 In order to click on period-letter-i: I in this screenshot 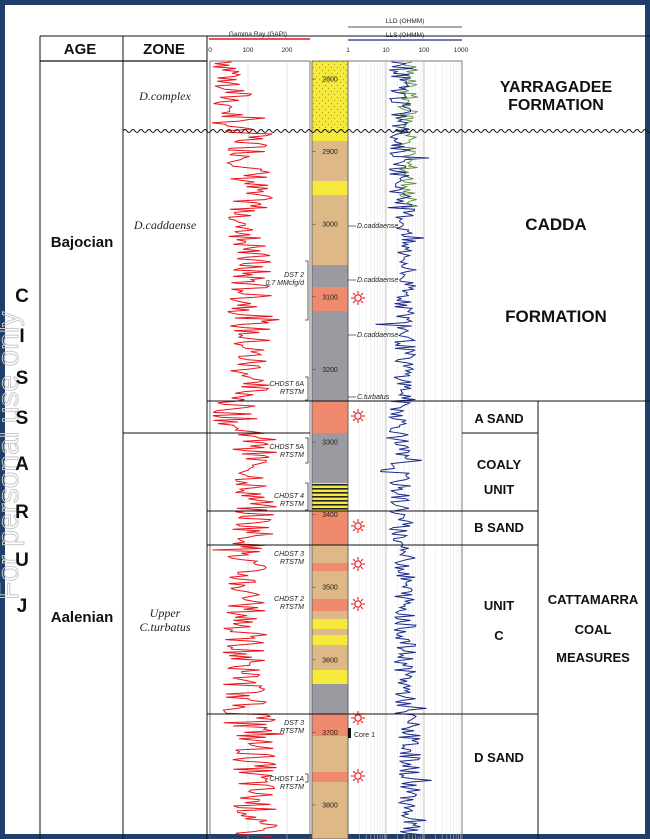, I will do `click(21, 336)`.